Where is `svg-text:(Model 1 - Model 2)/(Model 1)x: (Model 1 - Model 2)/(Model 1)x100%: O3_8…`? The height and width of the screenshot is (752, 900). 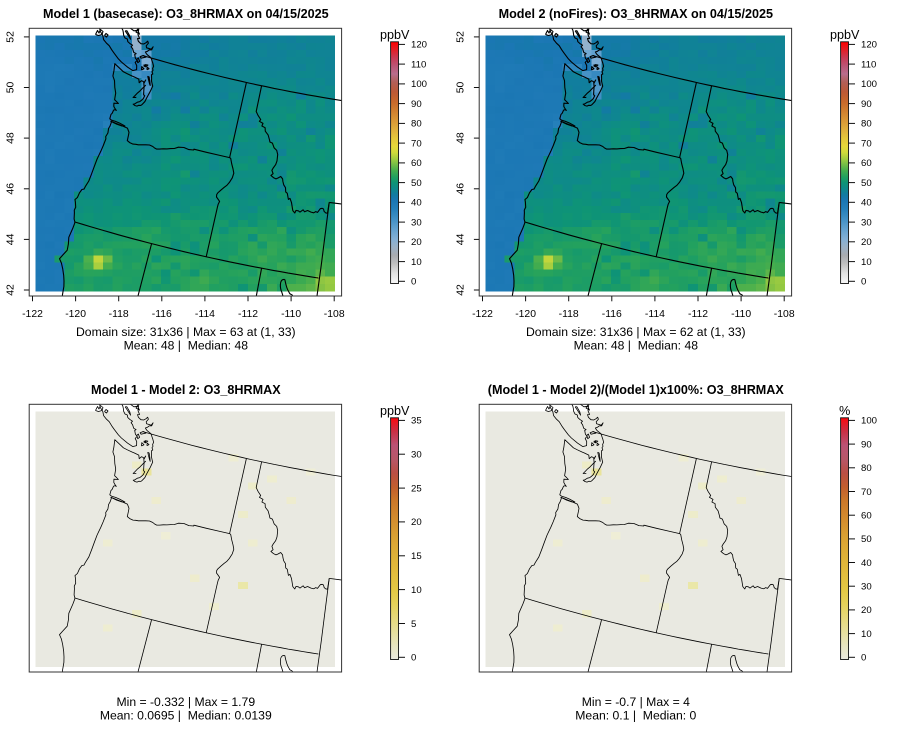 svg-text:(Model 1 - Model 2)/(Model 1)x: (Model 1 - Model 2)/(Model 1)x100%: O3_8… is located at coordinates (636, 390).